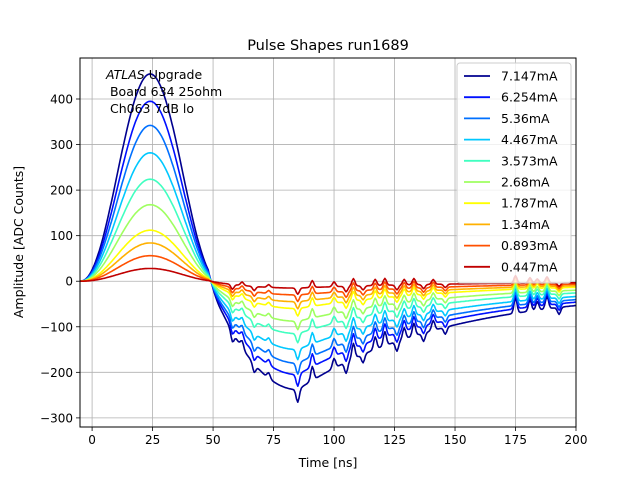 This screenshot has width=640, height=480. I want to click on atlas-label: ATLAS, so click(125, 74).